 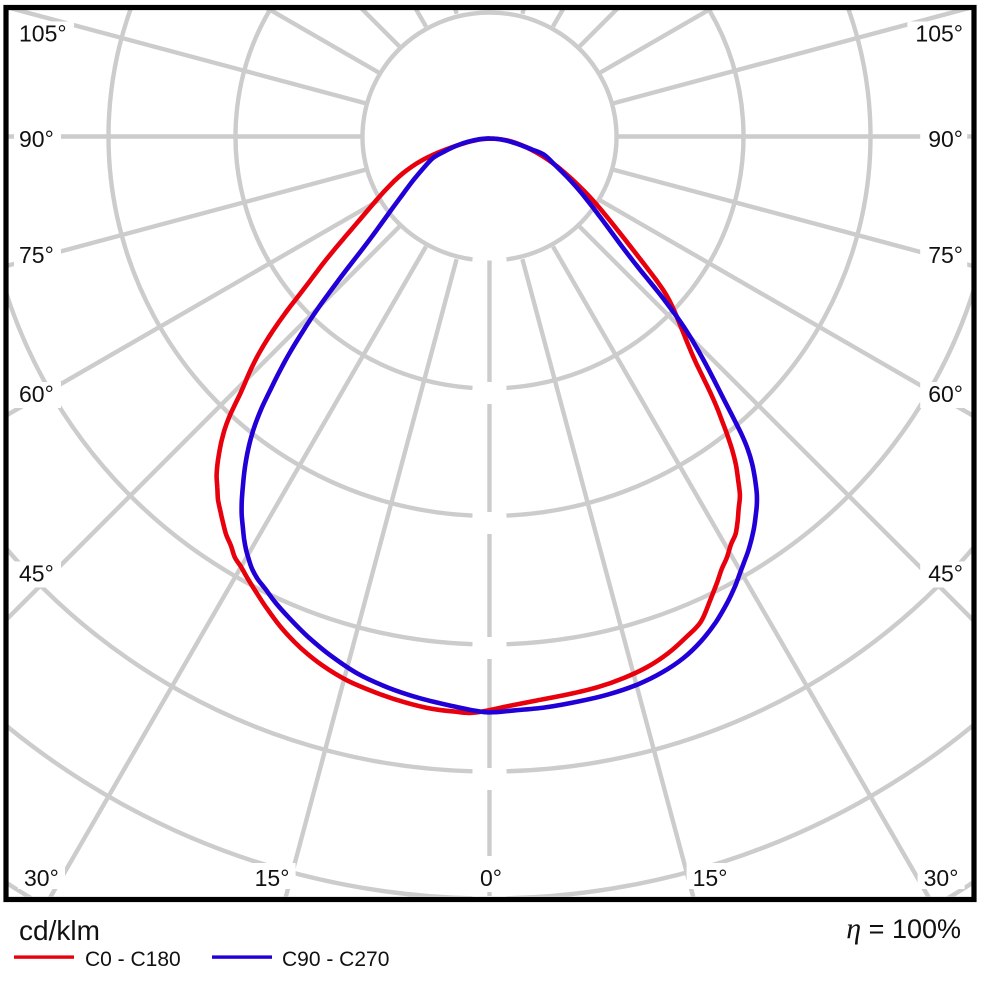 I want to click on svg-text: C90 - C270, so click(x=335, y=959).